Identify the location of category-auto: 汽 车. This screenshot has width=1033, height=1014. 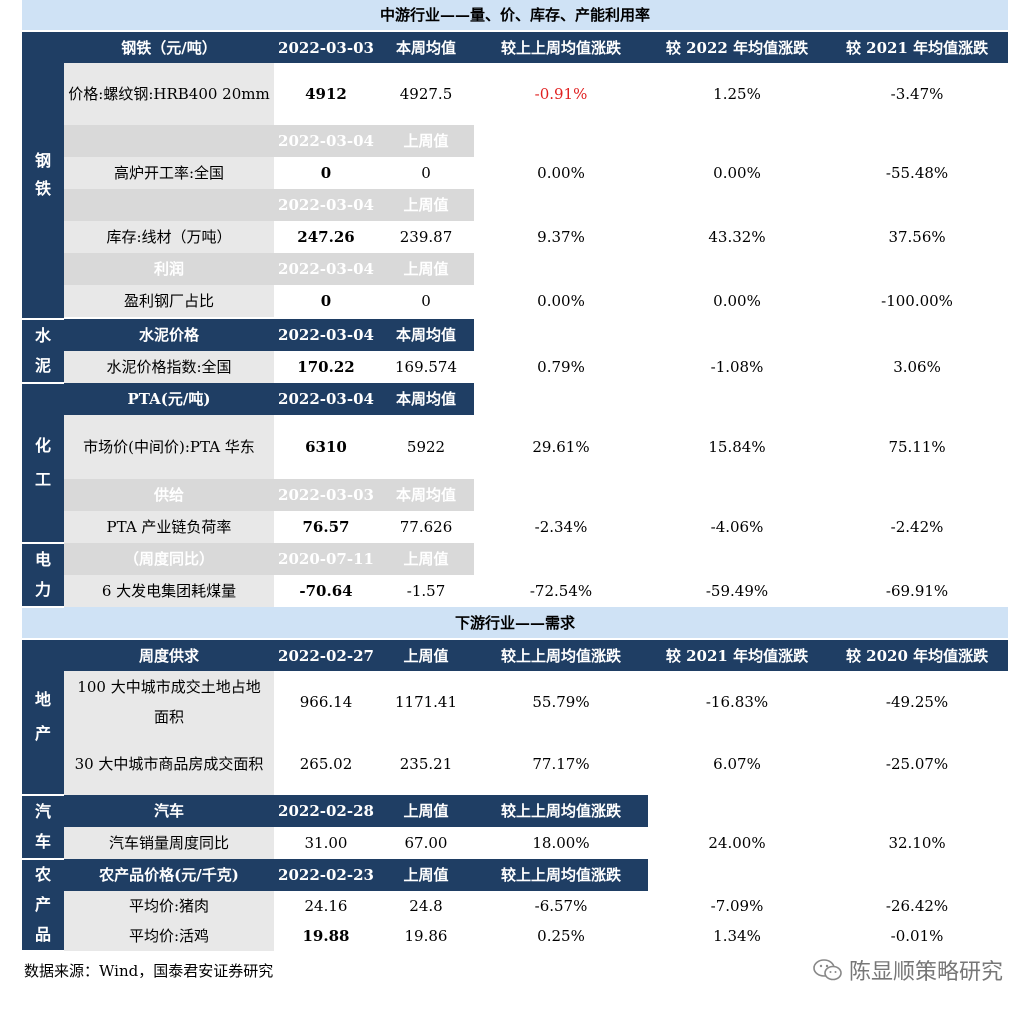
(43, 827).